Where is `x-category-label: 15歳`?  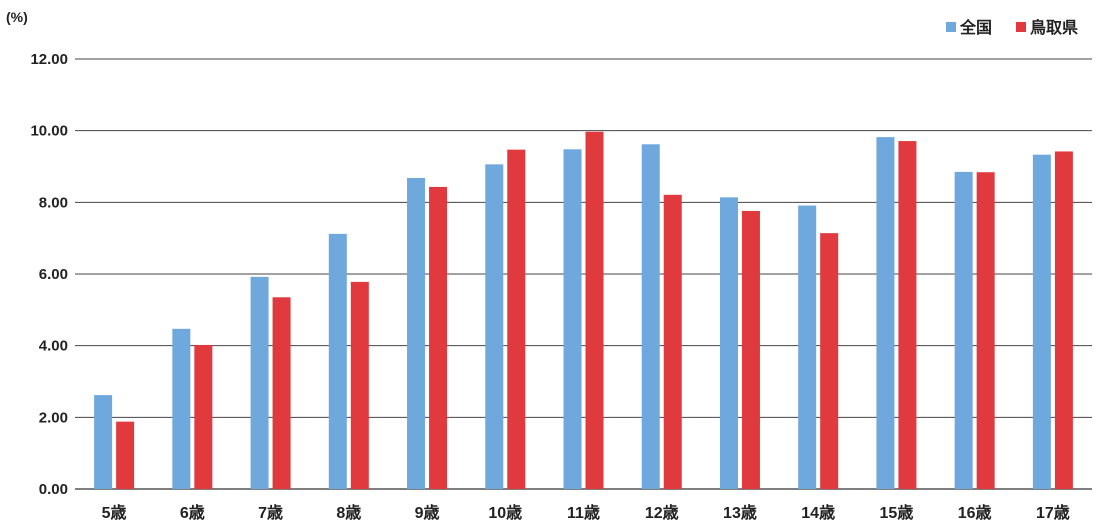 x-category-label: 15歳 is located at coordinates (897, 512).